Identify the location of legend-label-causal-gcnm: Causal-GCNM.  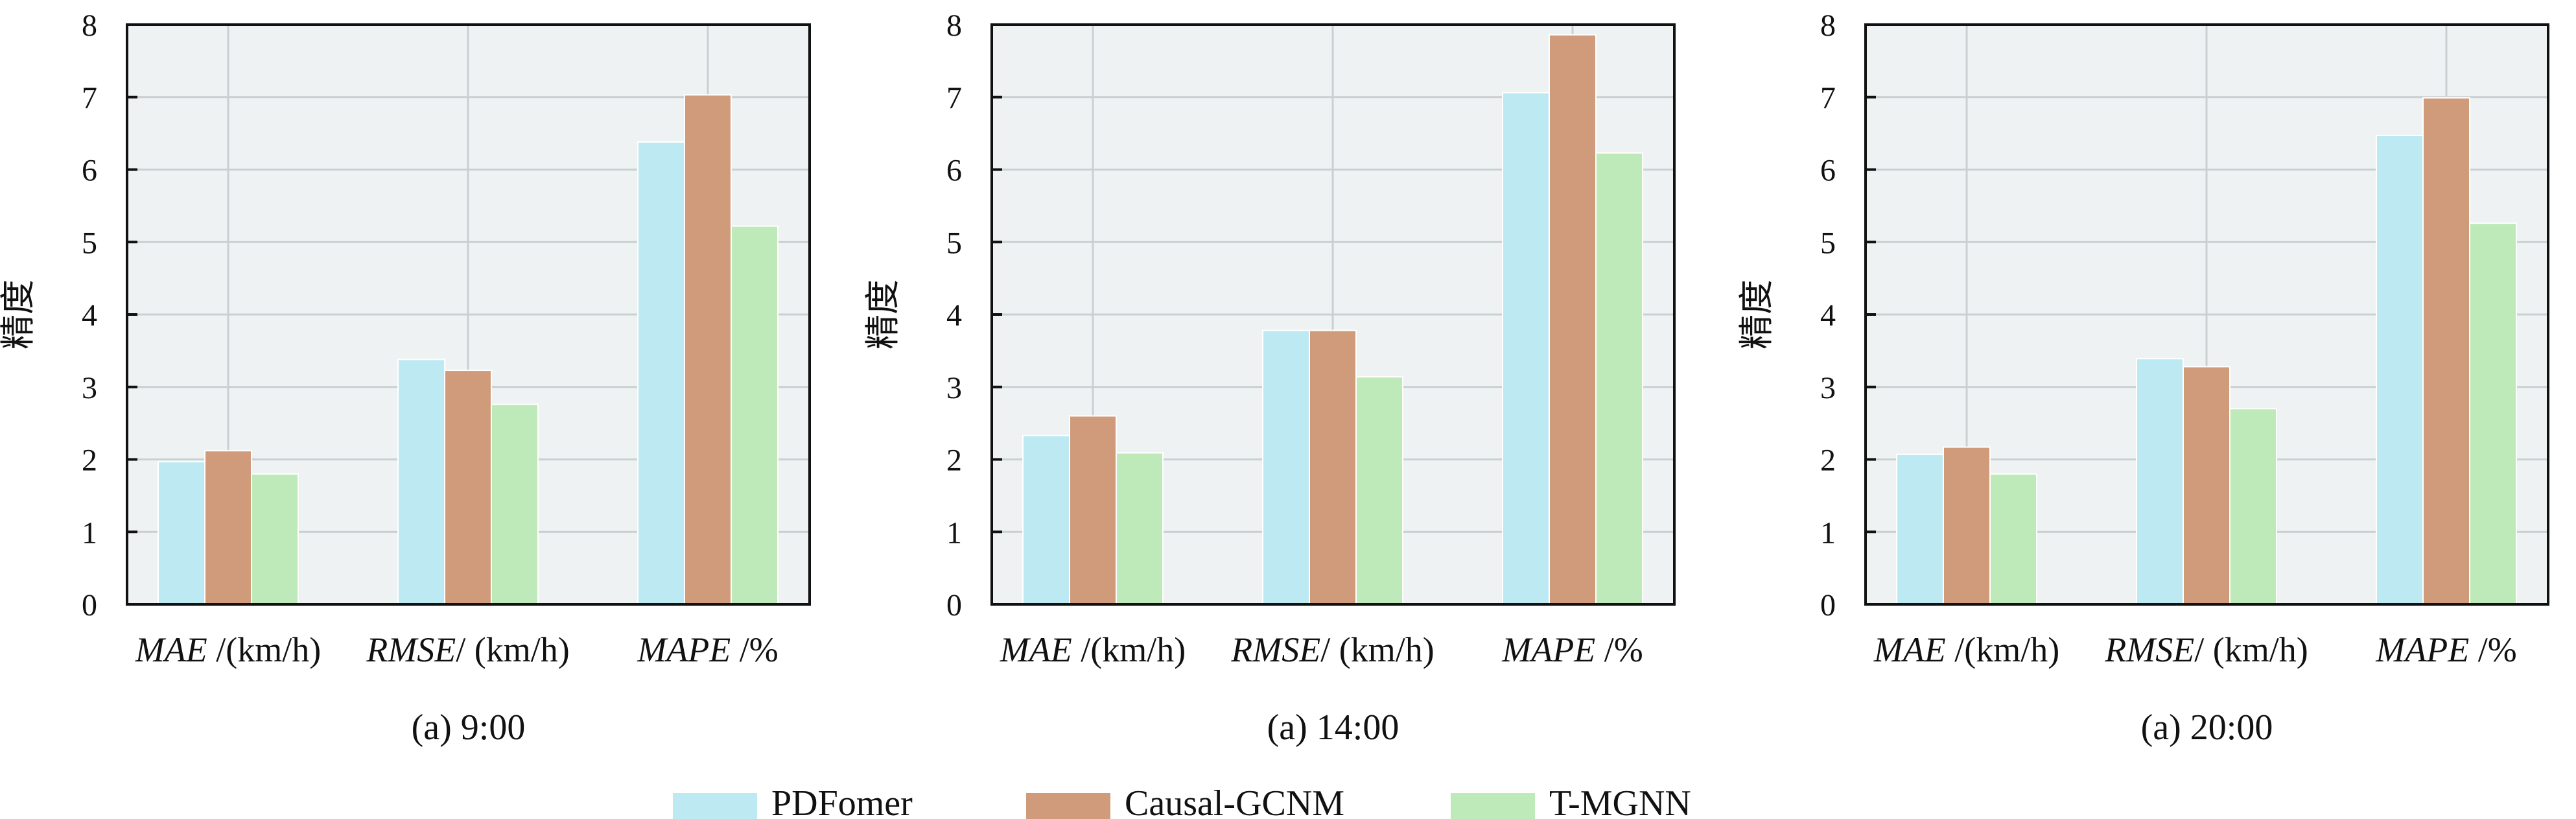
(1234, 801).